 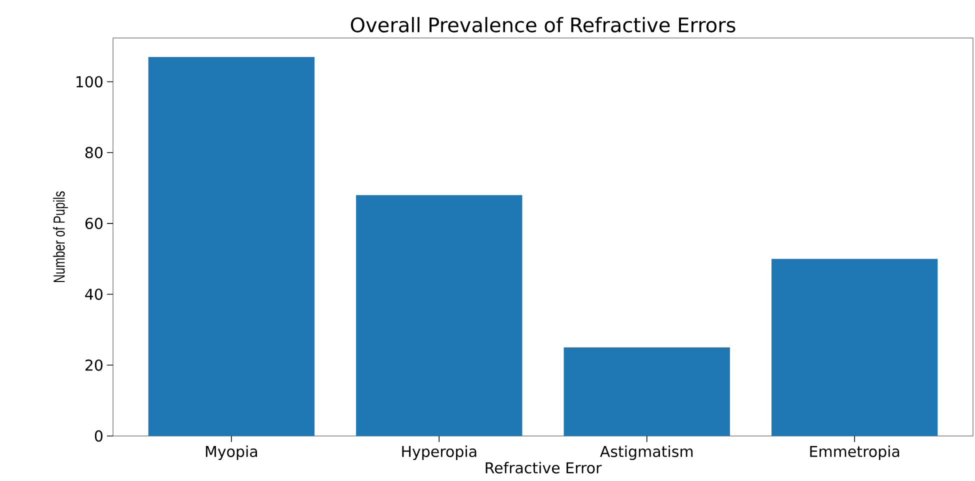 I want to click on x-axis-title: Refractive Error, so click(x=544, y=468).